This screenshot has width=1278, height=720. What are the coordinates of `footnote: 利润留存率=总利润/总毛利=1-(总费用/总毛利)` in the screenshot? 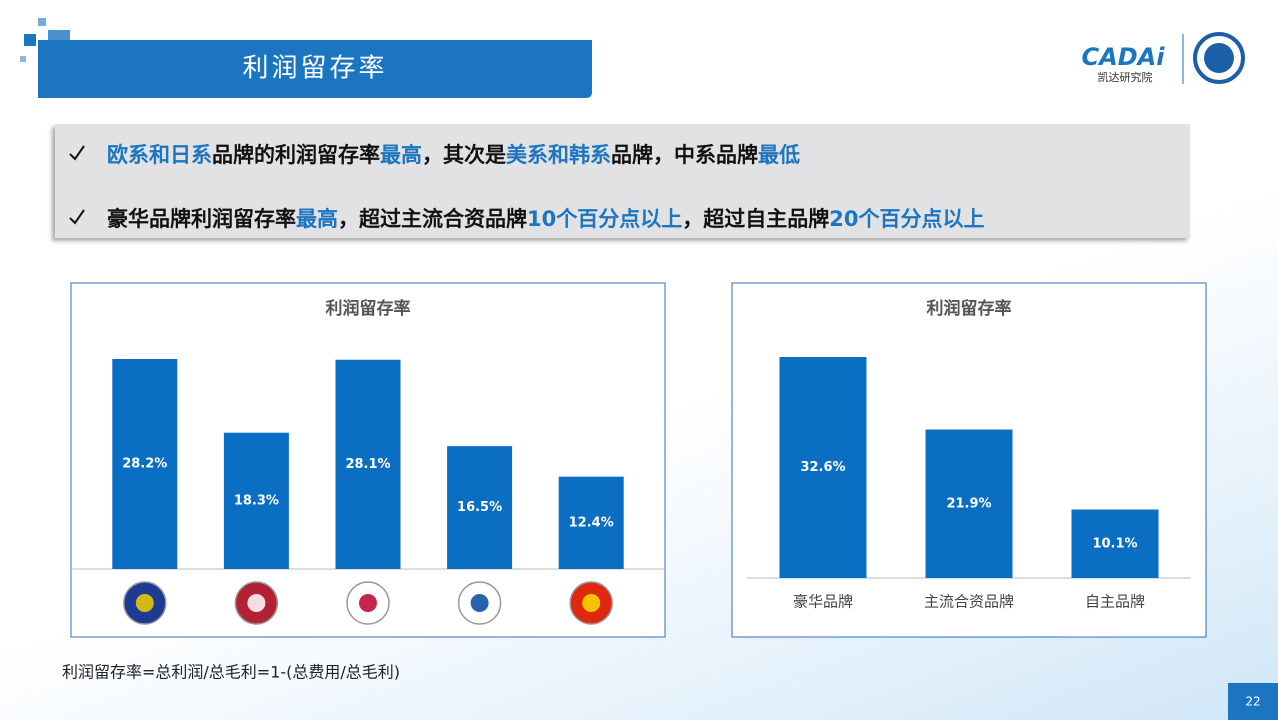 It's located at (231, 672).